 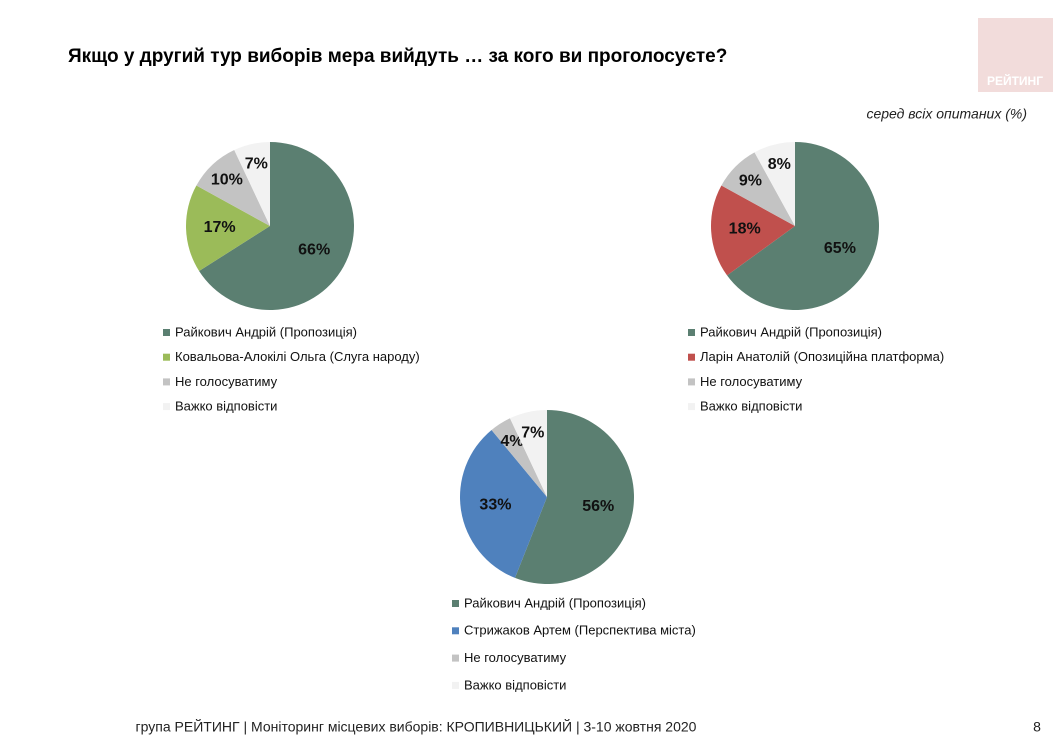 I want to click on slice-label: 10%, so click(x=227, y=179).